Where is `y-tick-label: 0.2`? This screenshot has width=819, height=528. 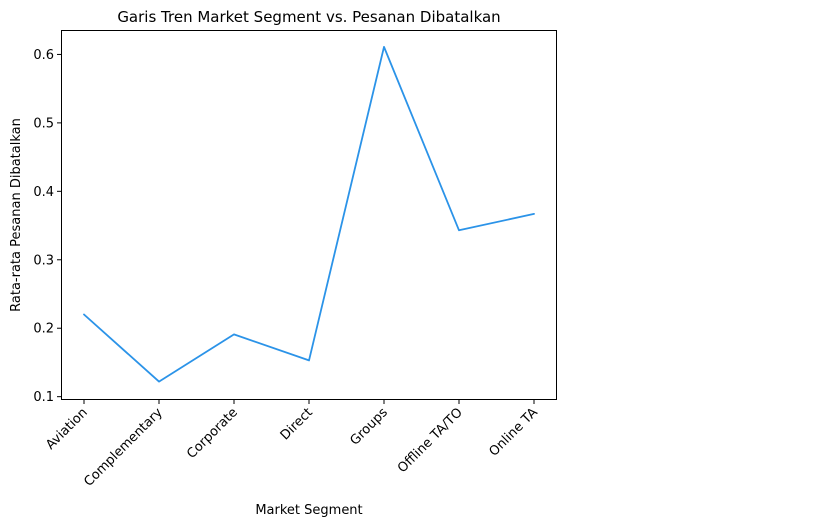 y-tick-label: 0.2 is located at coordinates (43, 329).